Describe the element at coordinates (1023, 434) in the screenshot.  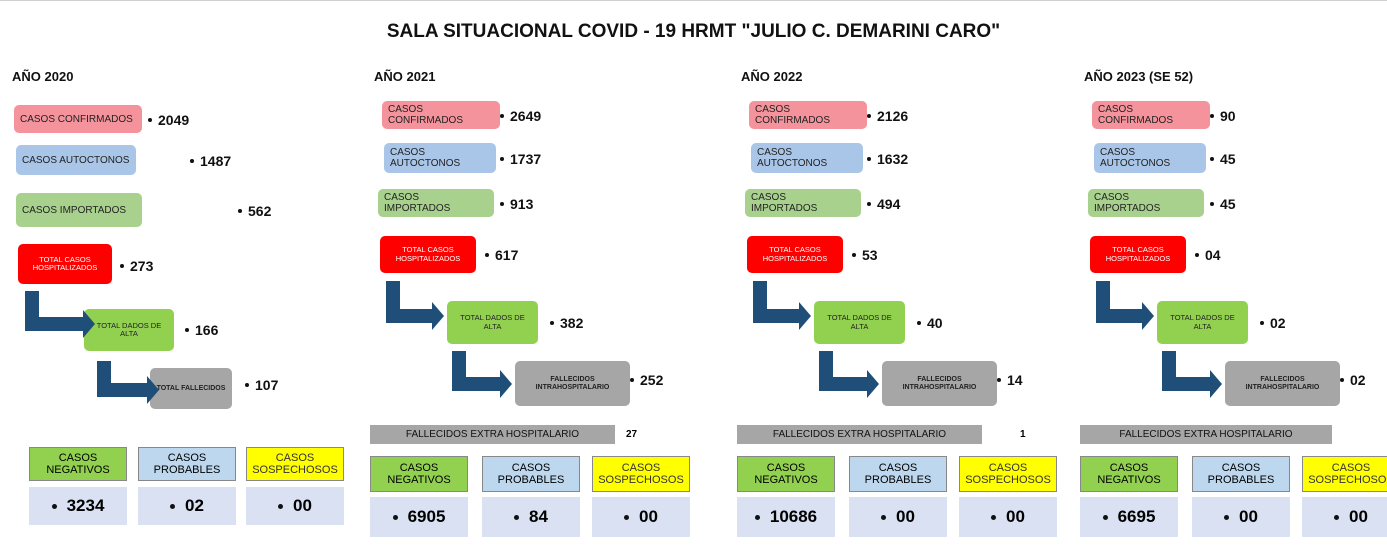
I see `extra-value: 1` at that location.